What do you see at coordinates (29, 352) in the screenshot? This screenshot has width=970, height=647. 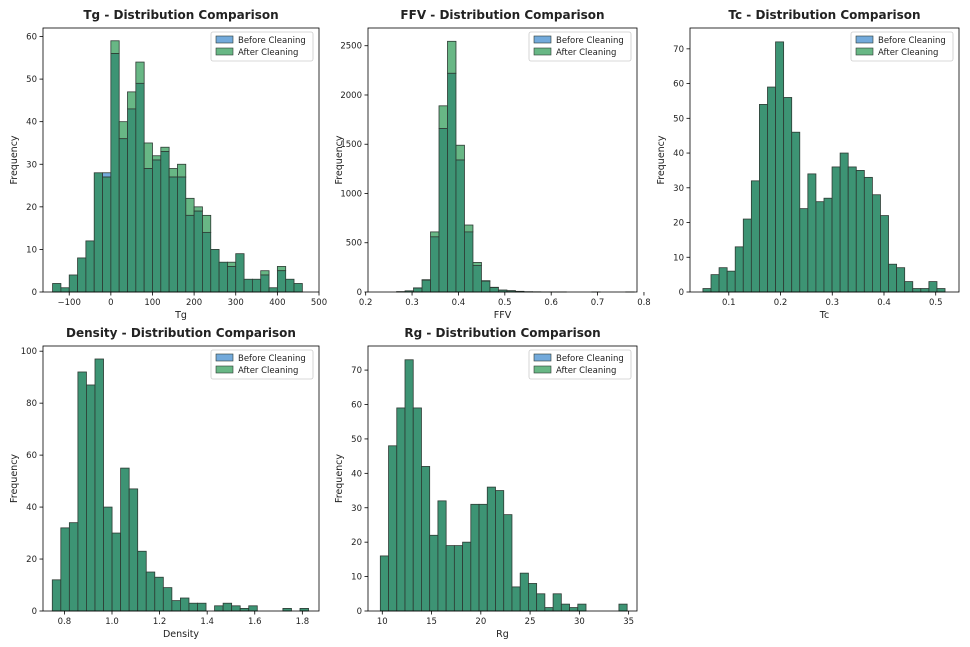 I see `y-tick-label: 100` at bounding box center [29, 352].